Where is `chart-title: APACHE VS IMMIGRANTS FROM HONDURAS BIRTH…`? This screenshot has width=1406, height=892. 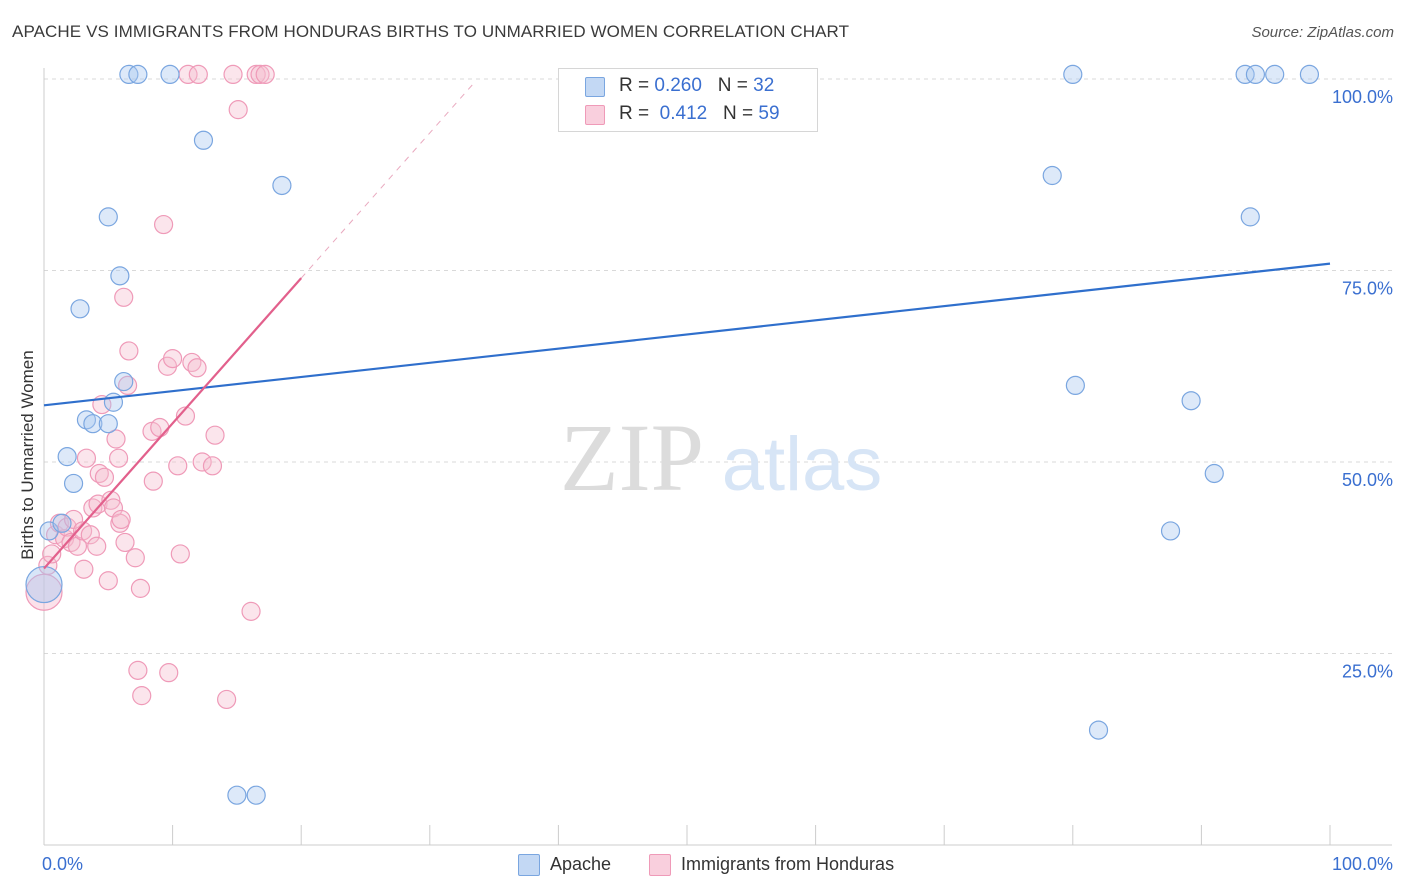 chart-title: APACHE VS IMMIGRANTS FROM HONDURAS BIRTH… is located at coordinates (431, 31).